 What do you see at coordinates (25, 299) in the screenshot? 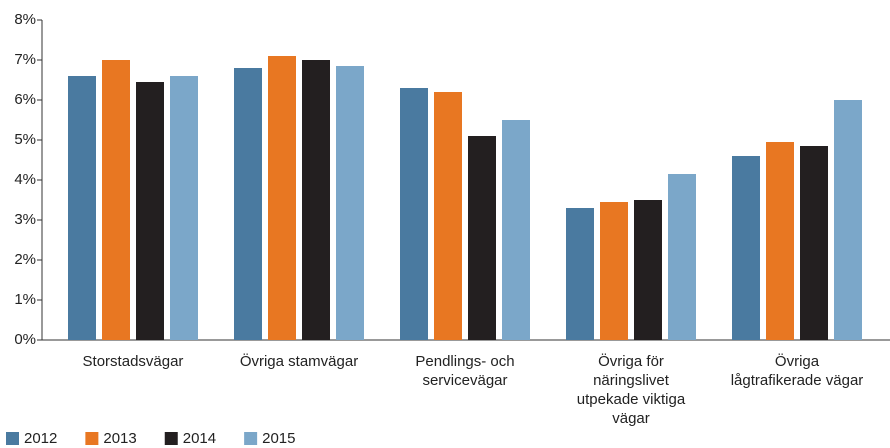
I see `y-tick-label: 1%` at bounding box center [25, 299].